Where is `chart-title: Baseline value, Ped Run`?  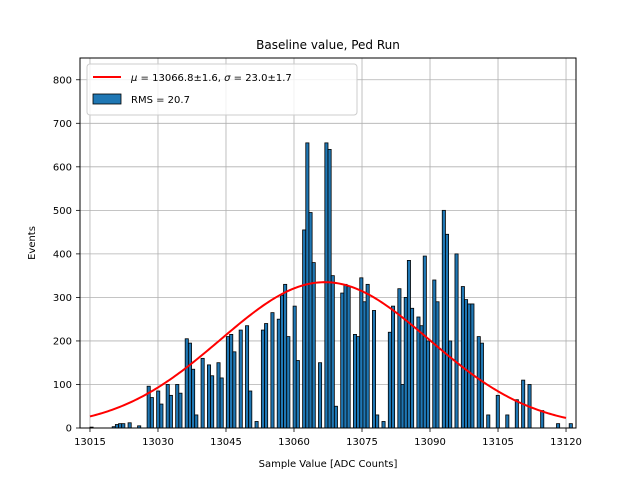
chart-title: Baseline value, Ped Run is located at coordinates (328, 45).